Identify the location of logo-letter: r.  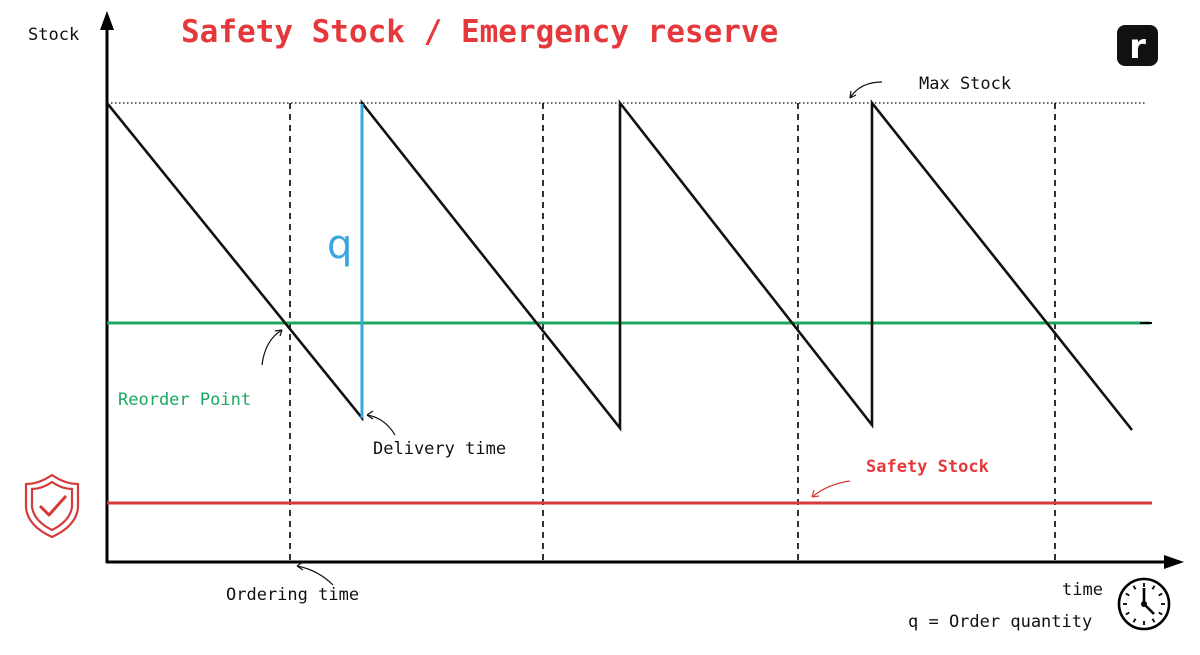
(1137, 47).